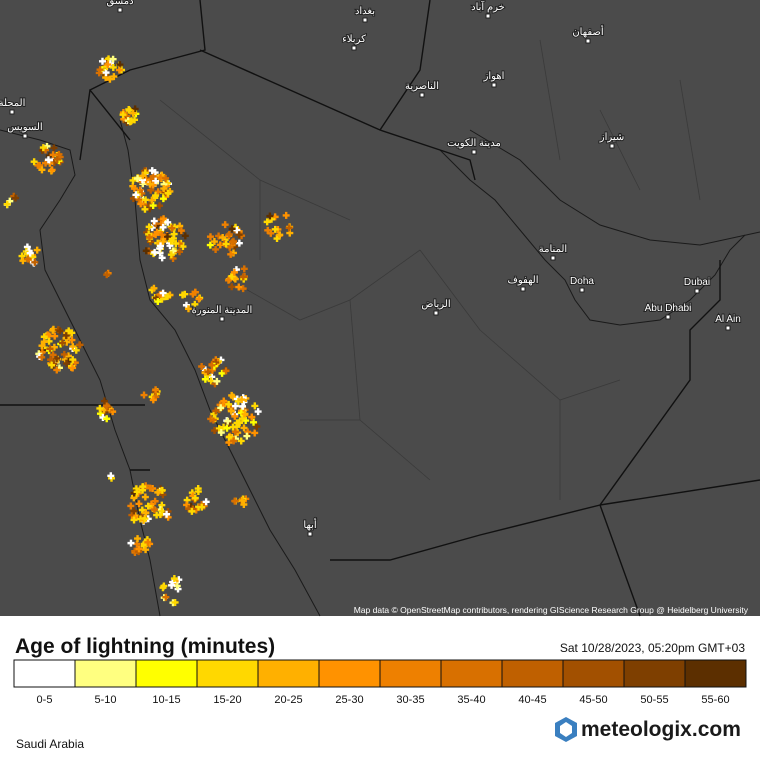 The height and width of the screenshot is (760, 760). What do you see at coordinates (354, 39) in the screenshot?
I see `city-label: كربلاء` at bounding box center [354, 39].